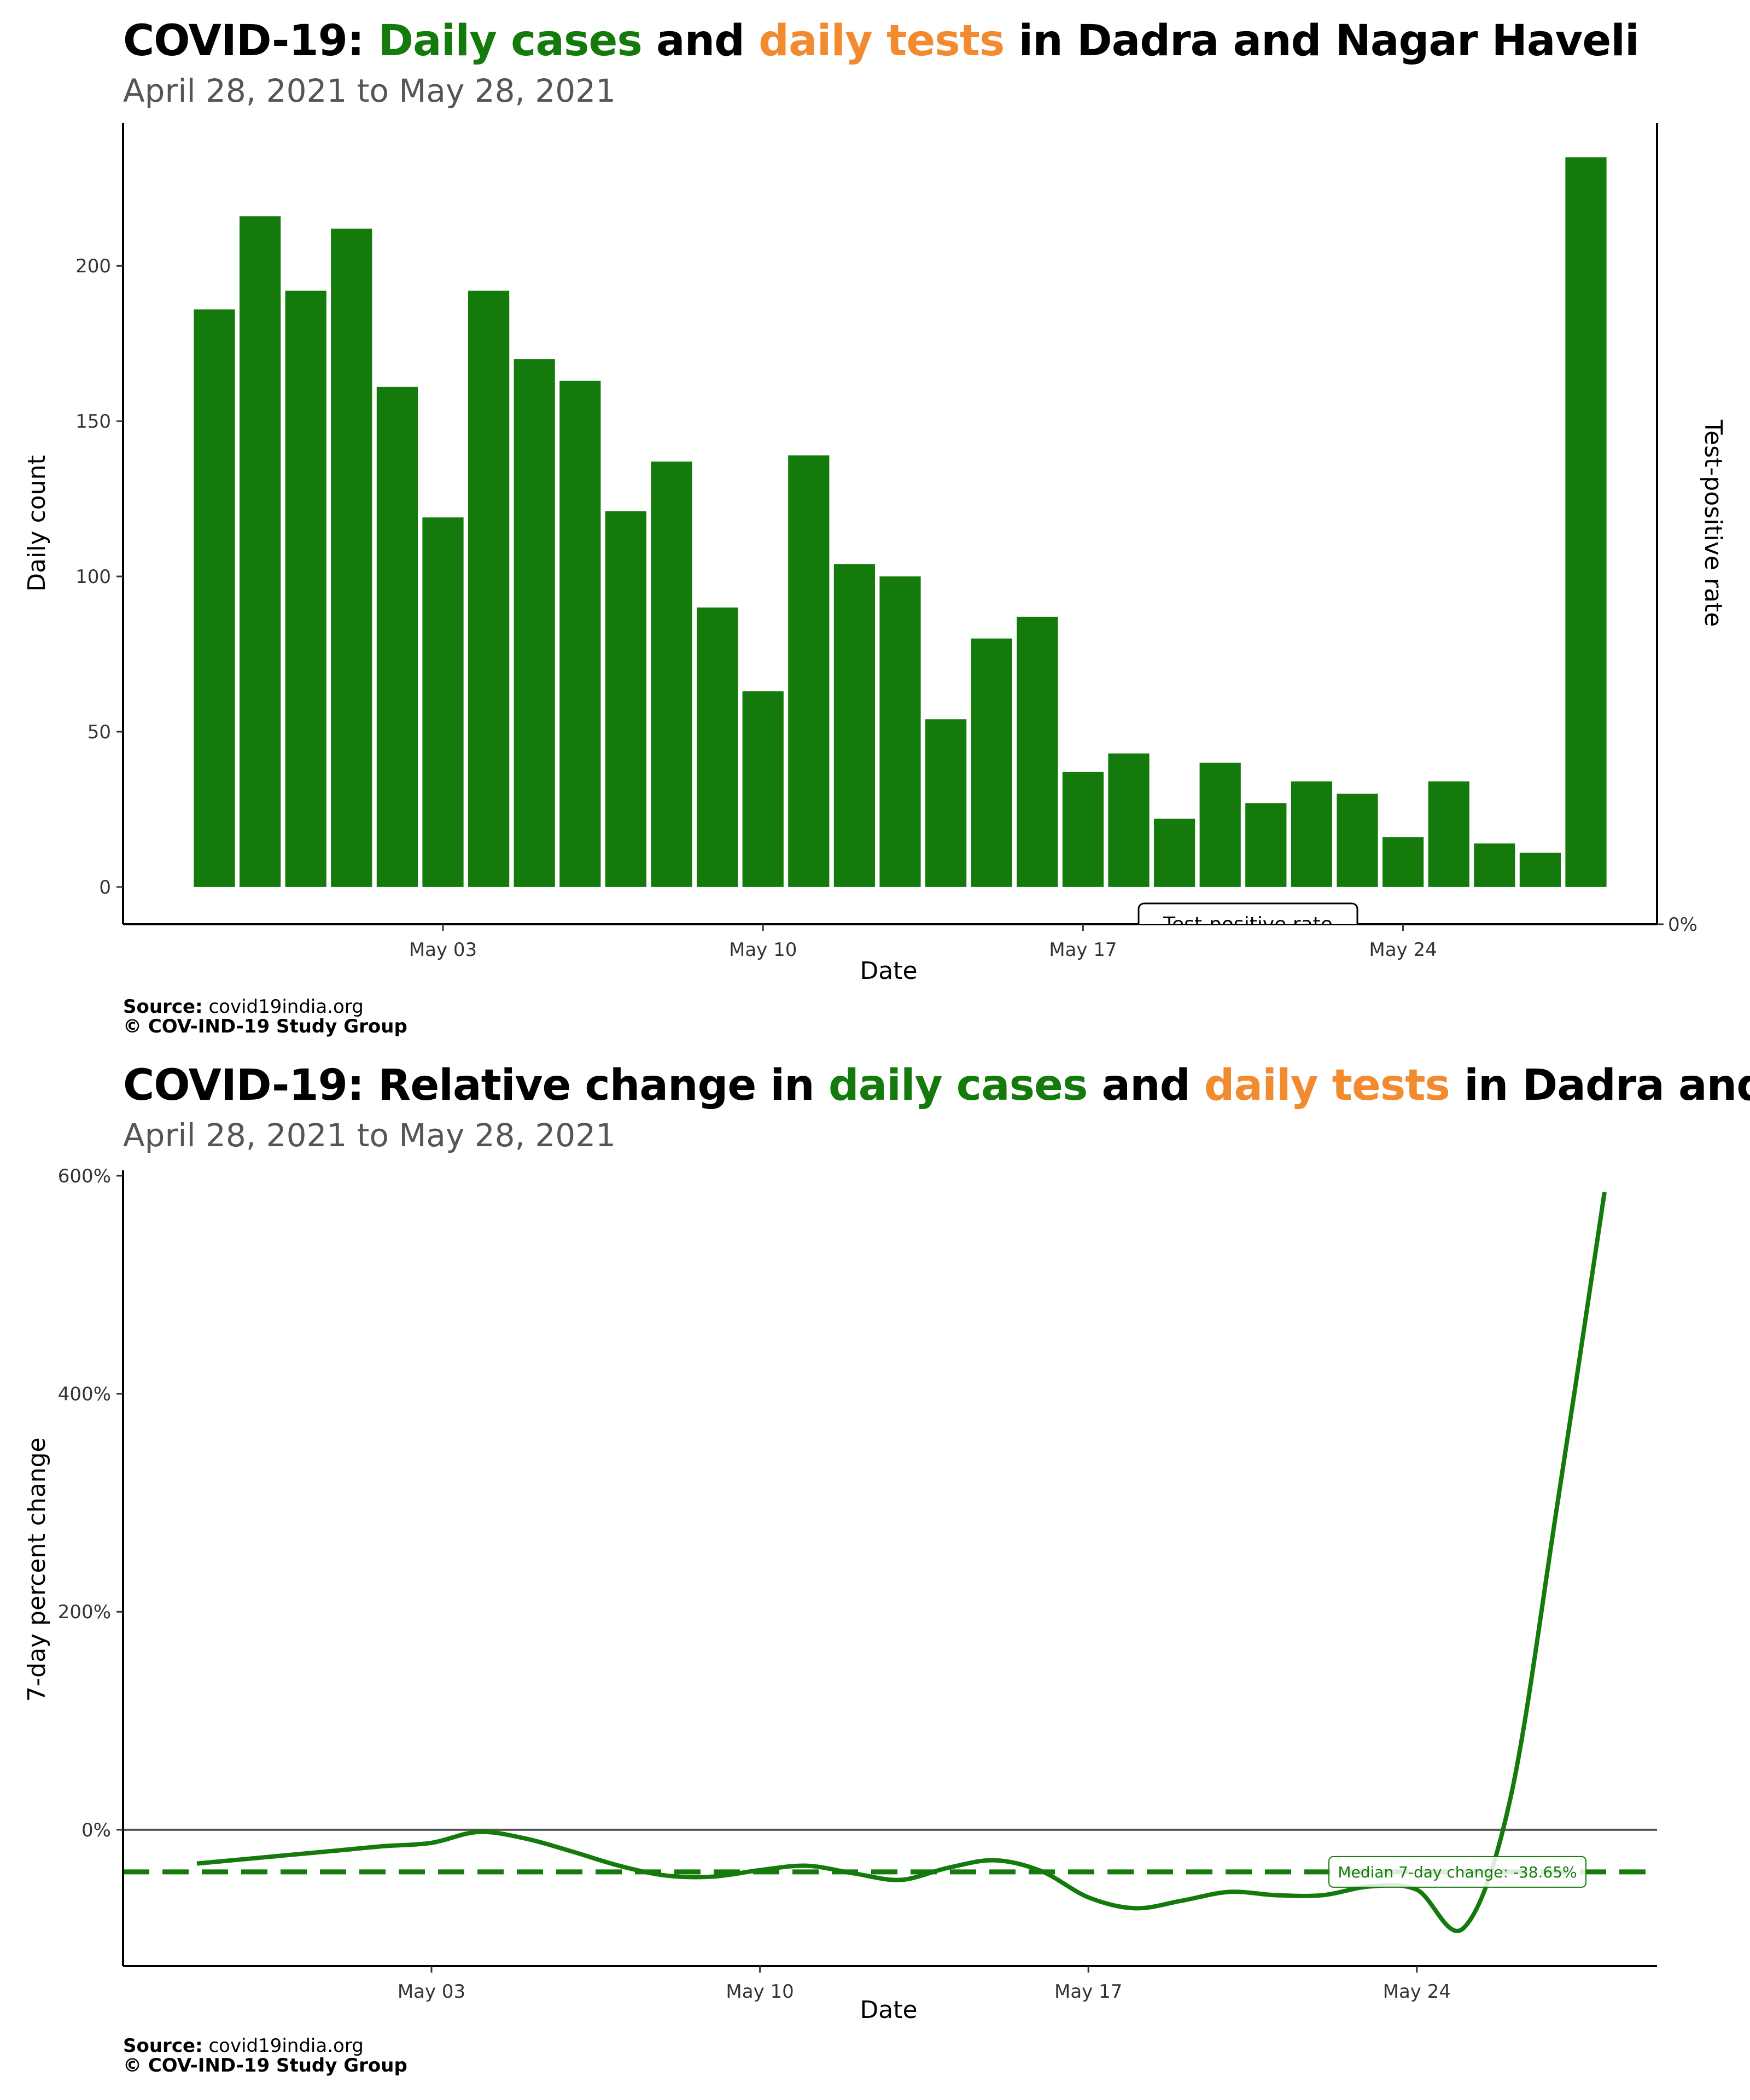 This screenshot has height=2100, width=1750. I want to click on y2-tick-label: 0%, so click(1683, 925).